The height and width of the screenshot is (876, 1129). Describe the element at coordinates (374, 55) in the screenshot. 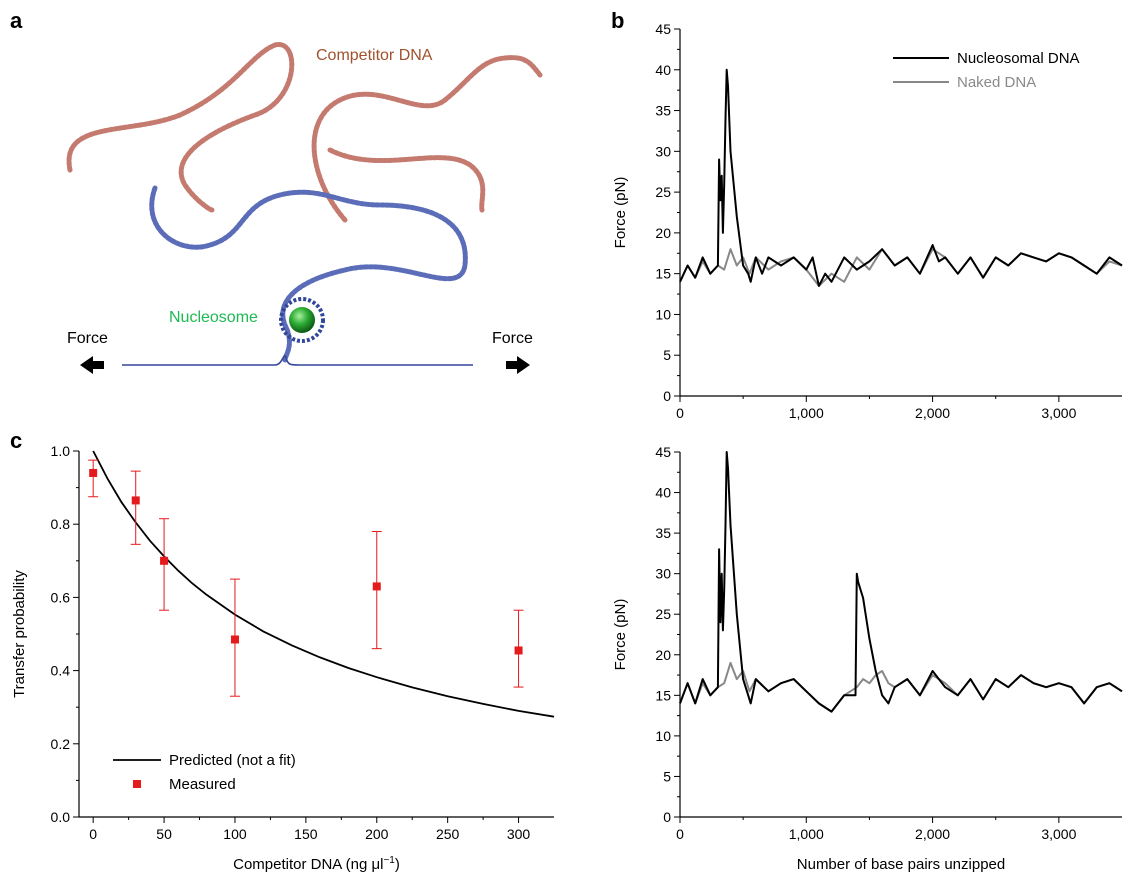

I see `competitor-dna-label: Competitor DNA` at that location.